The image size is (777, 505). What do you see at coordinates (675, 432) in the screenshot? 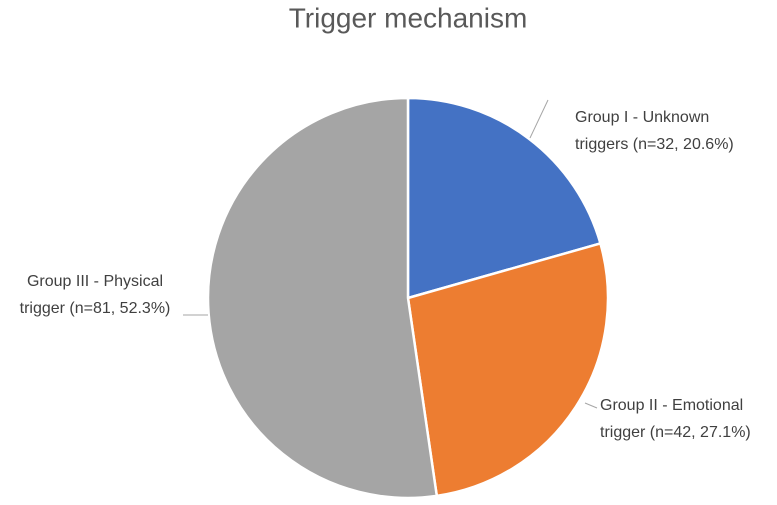
I see `data-label: trigger (n=42, 27.1%)` at bounding box center [675, 432].